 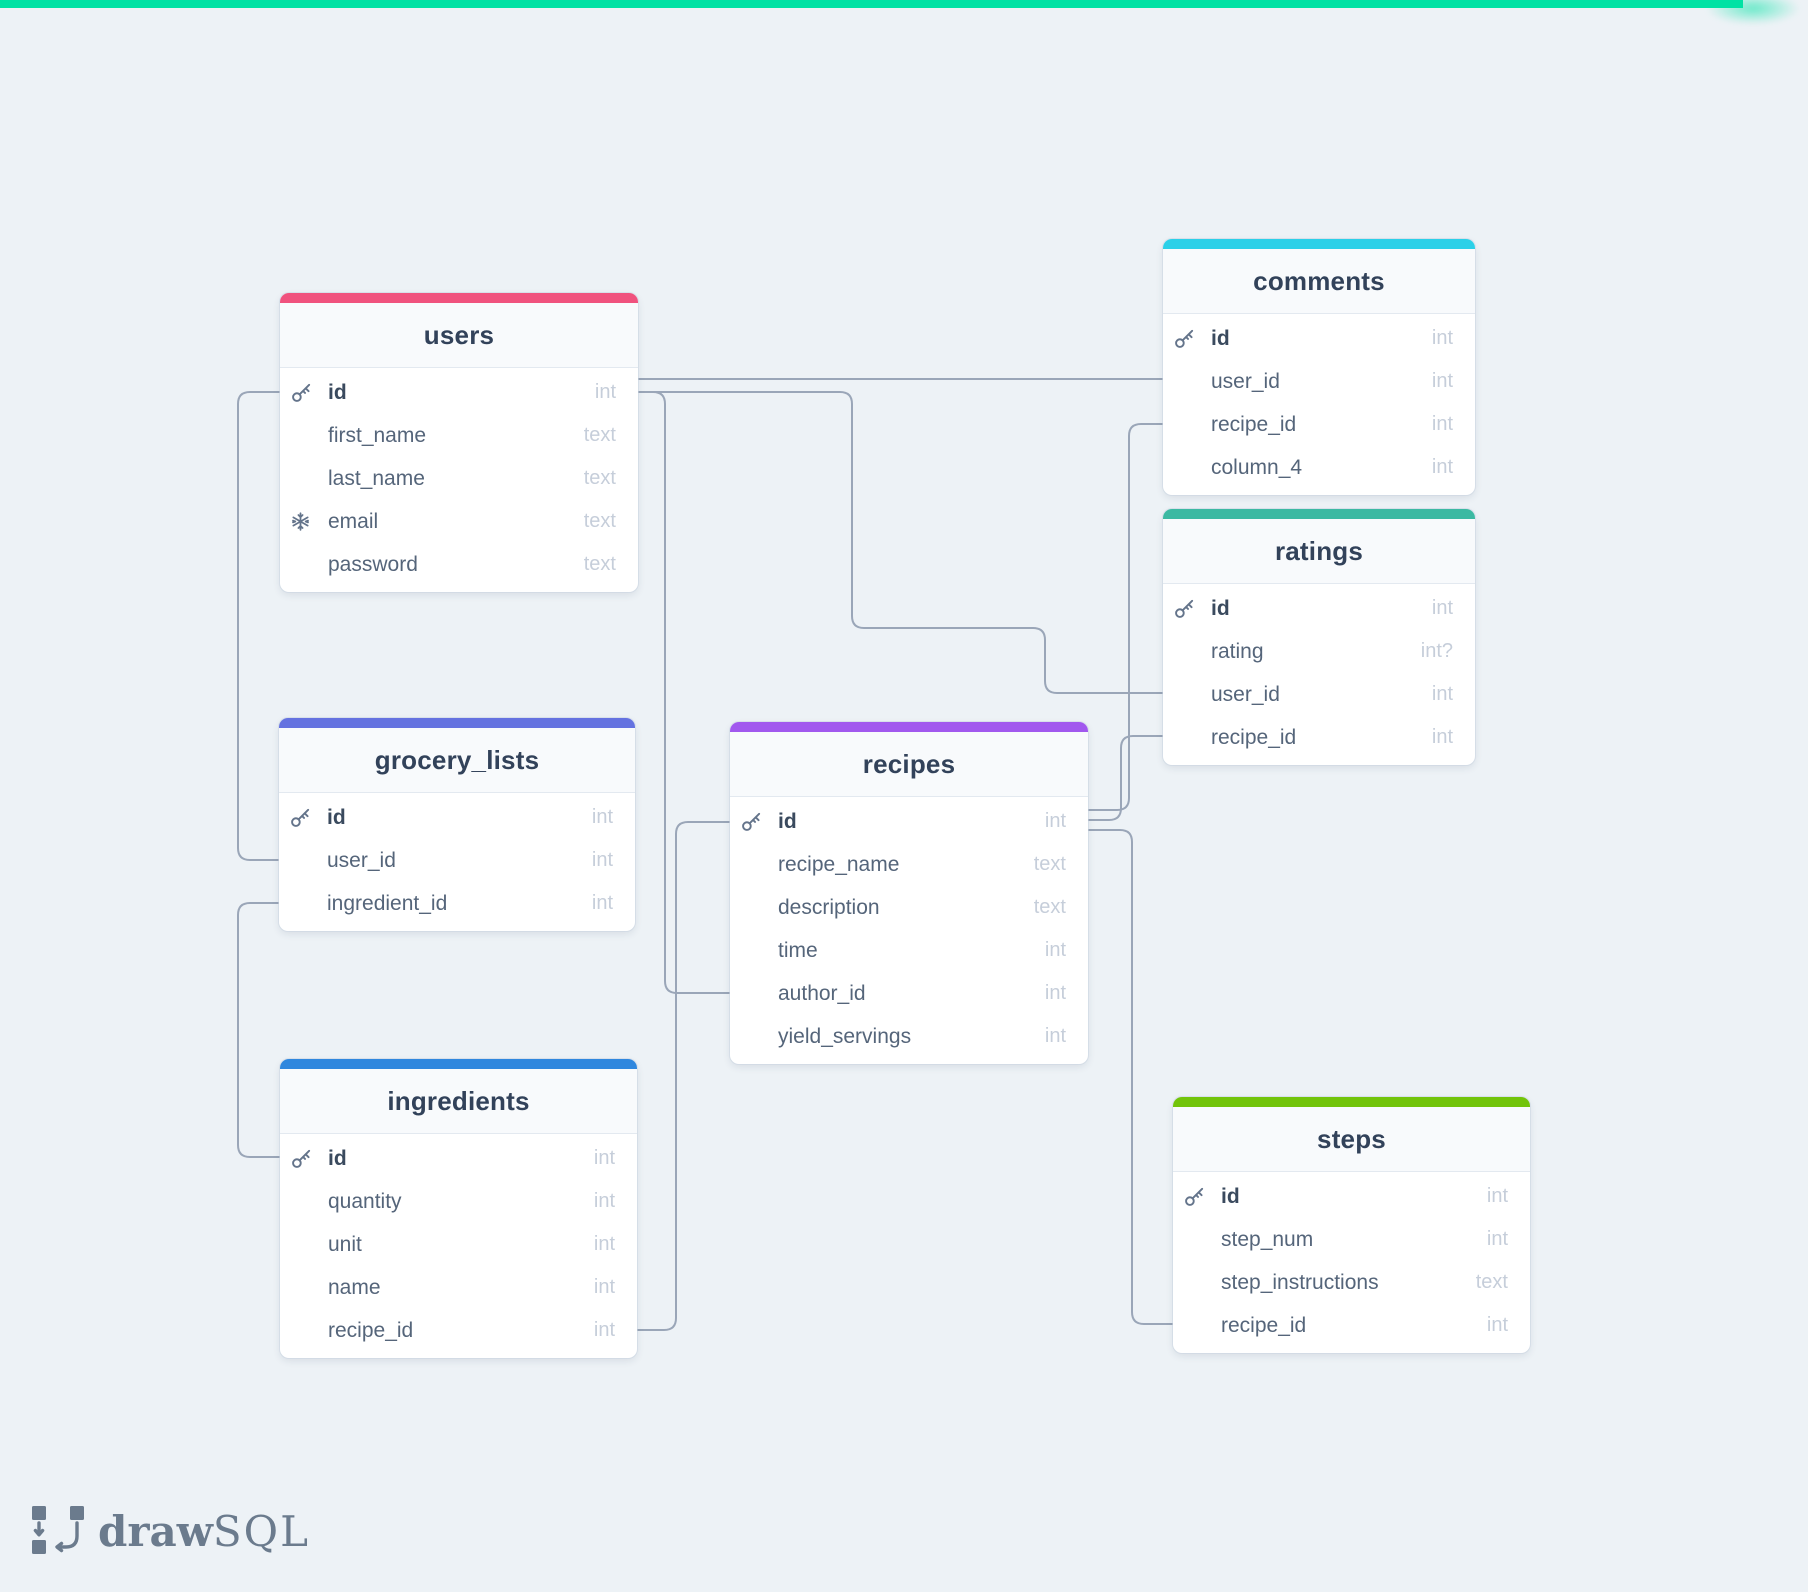 I want to click on field-row-users-email: email text, so click(x=459, y=521).